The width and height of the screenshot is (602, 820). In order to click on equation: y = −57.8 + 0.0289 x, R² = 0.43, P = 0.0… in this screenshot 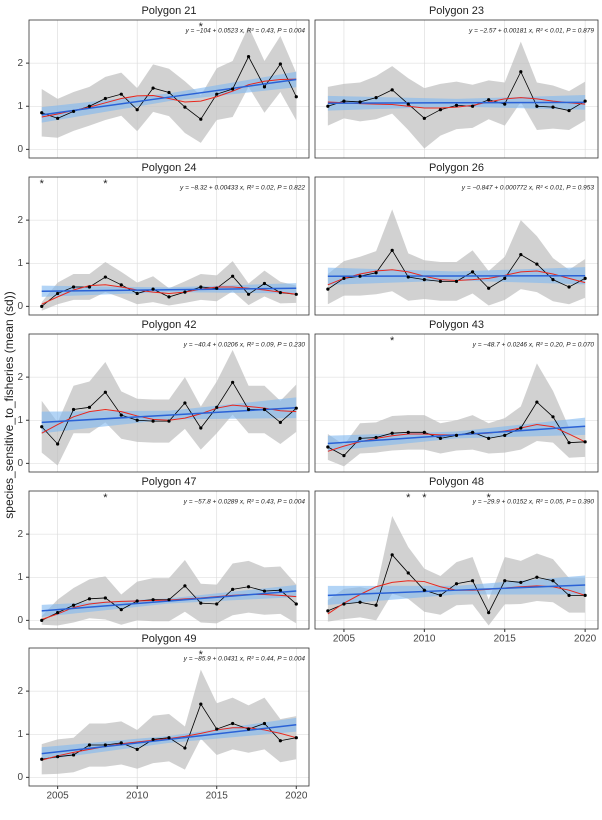, I will do `click(244, 502)`.